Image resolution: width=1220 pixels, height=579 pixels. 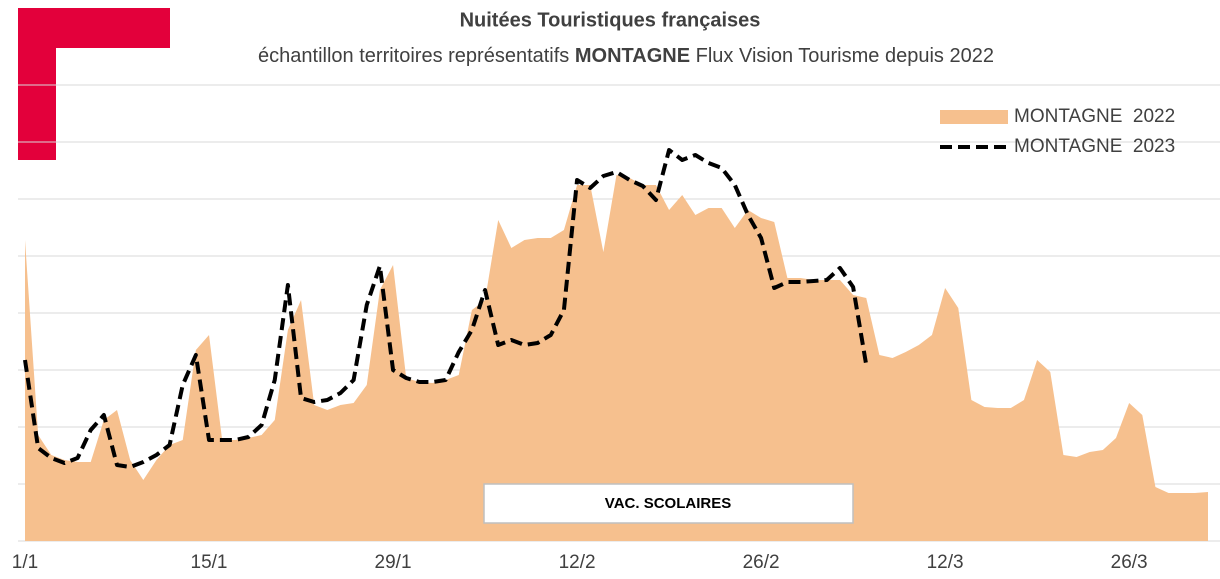 What do you see at coordinates (37, 84) in the screenshot?
I see `logo-bar` at bounding box center [37, 84].